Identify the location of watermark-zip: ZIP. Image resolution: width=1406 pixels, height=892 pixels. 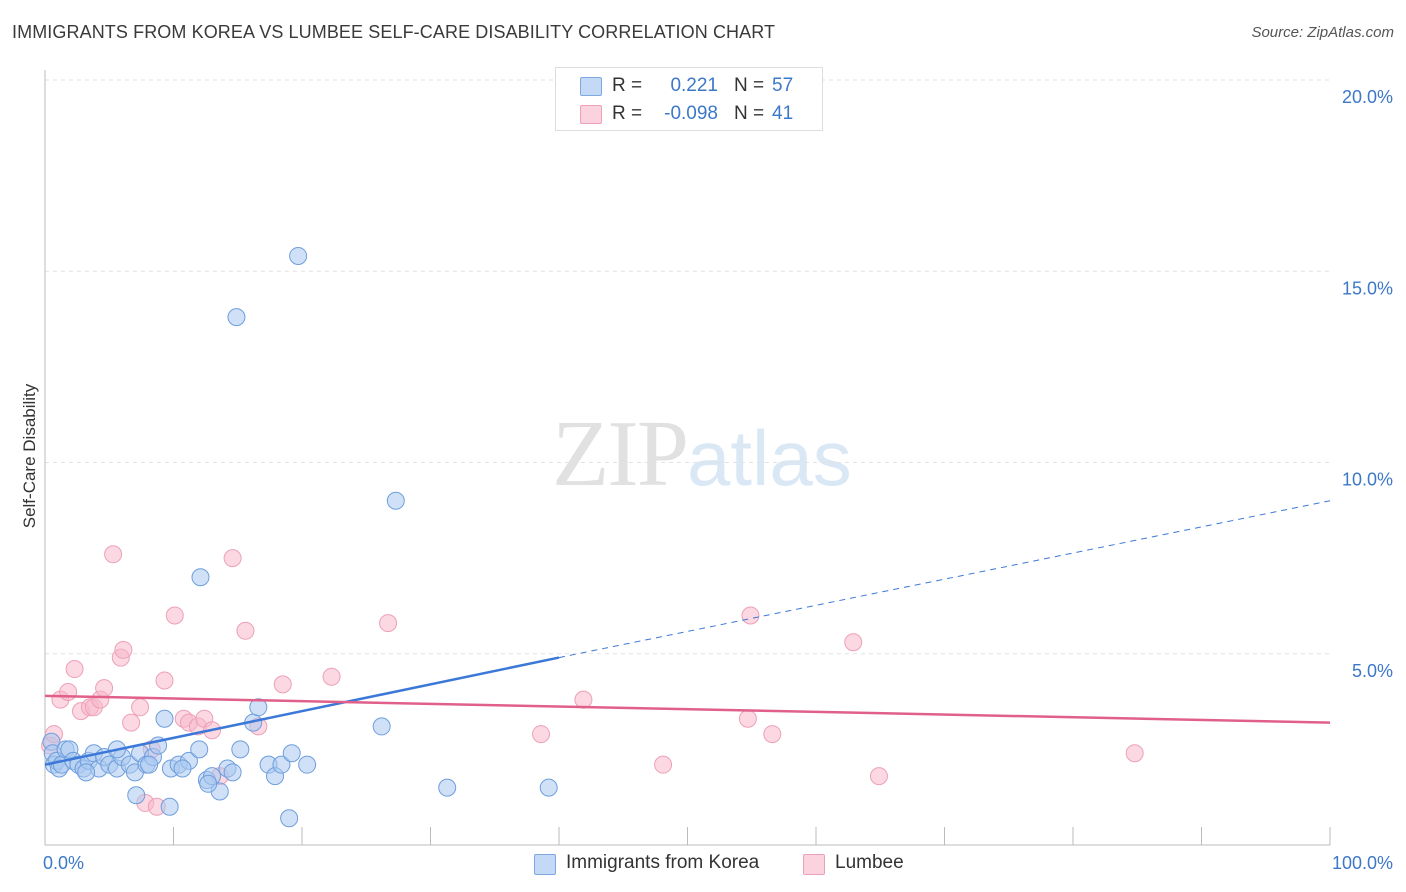
(620, 454).